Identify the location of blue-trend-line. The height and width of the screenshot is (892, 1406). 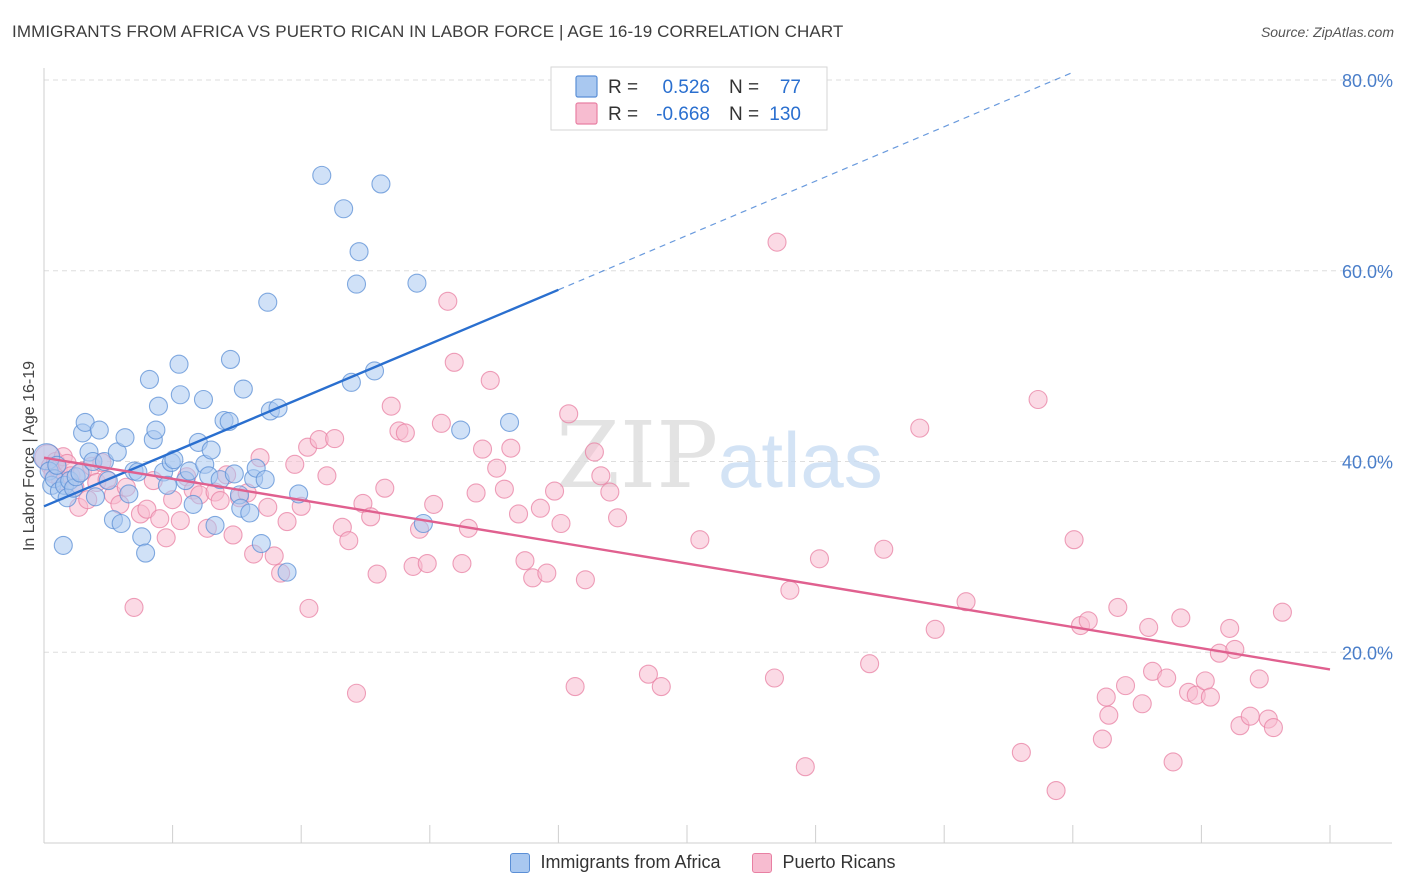
(301, 398).